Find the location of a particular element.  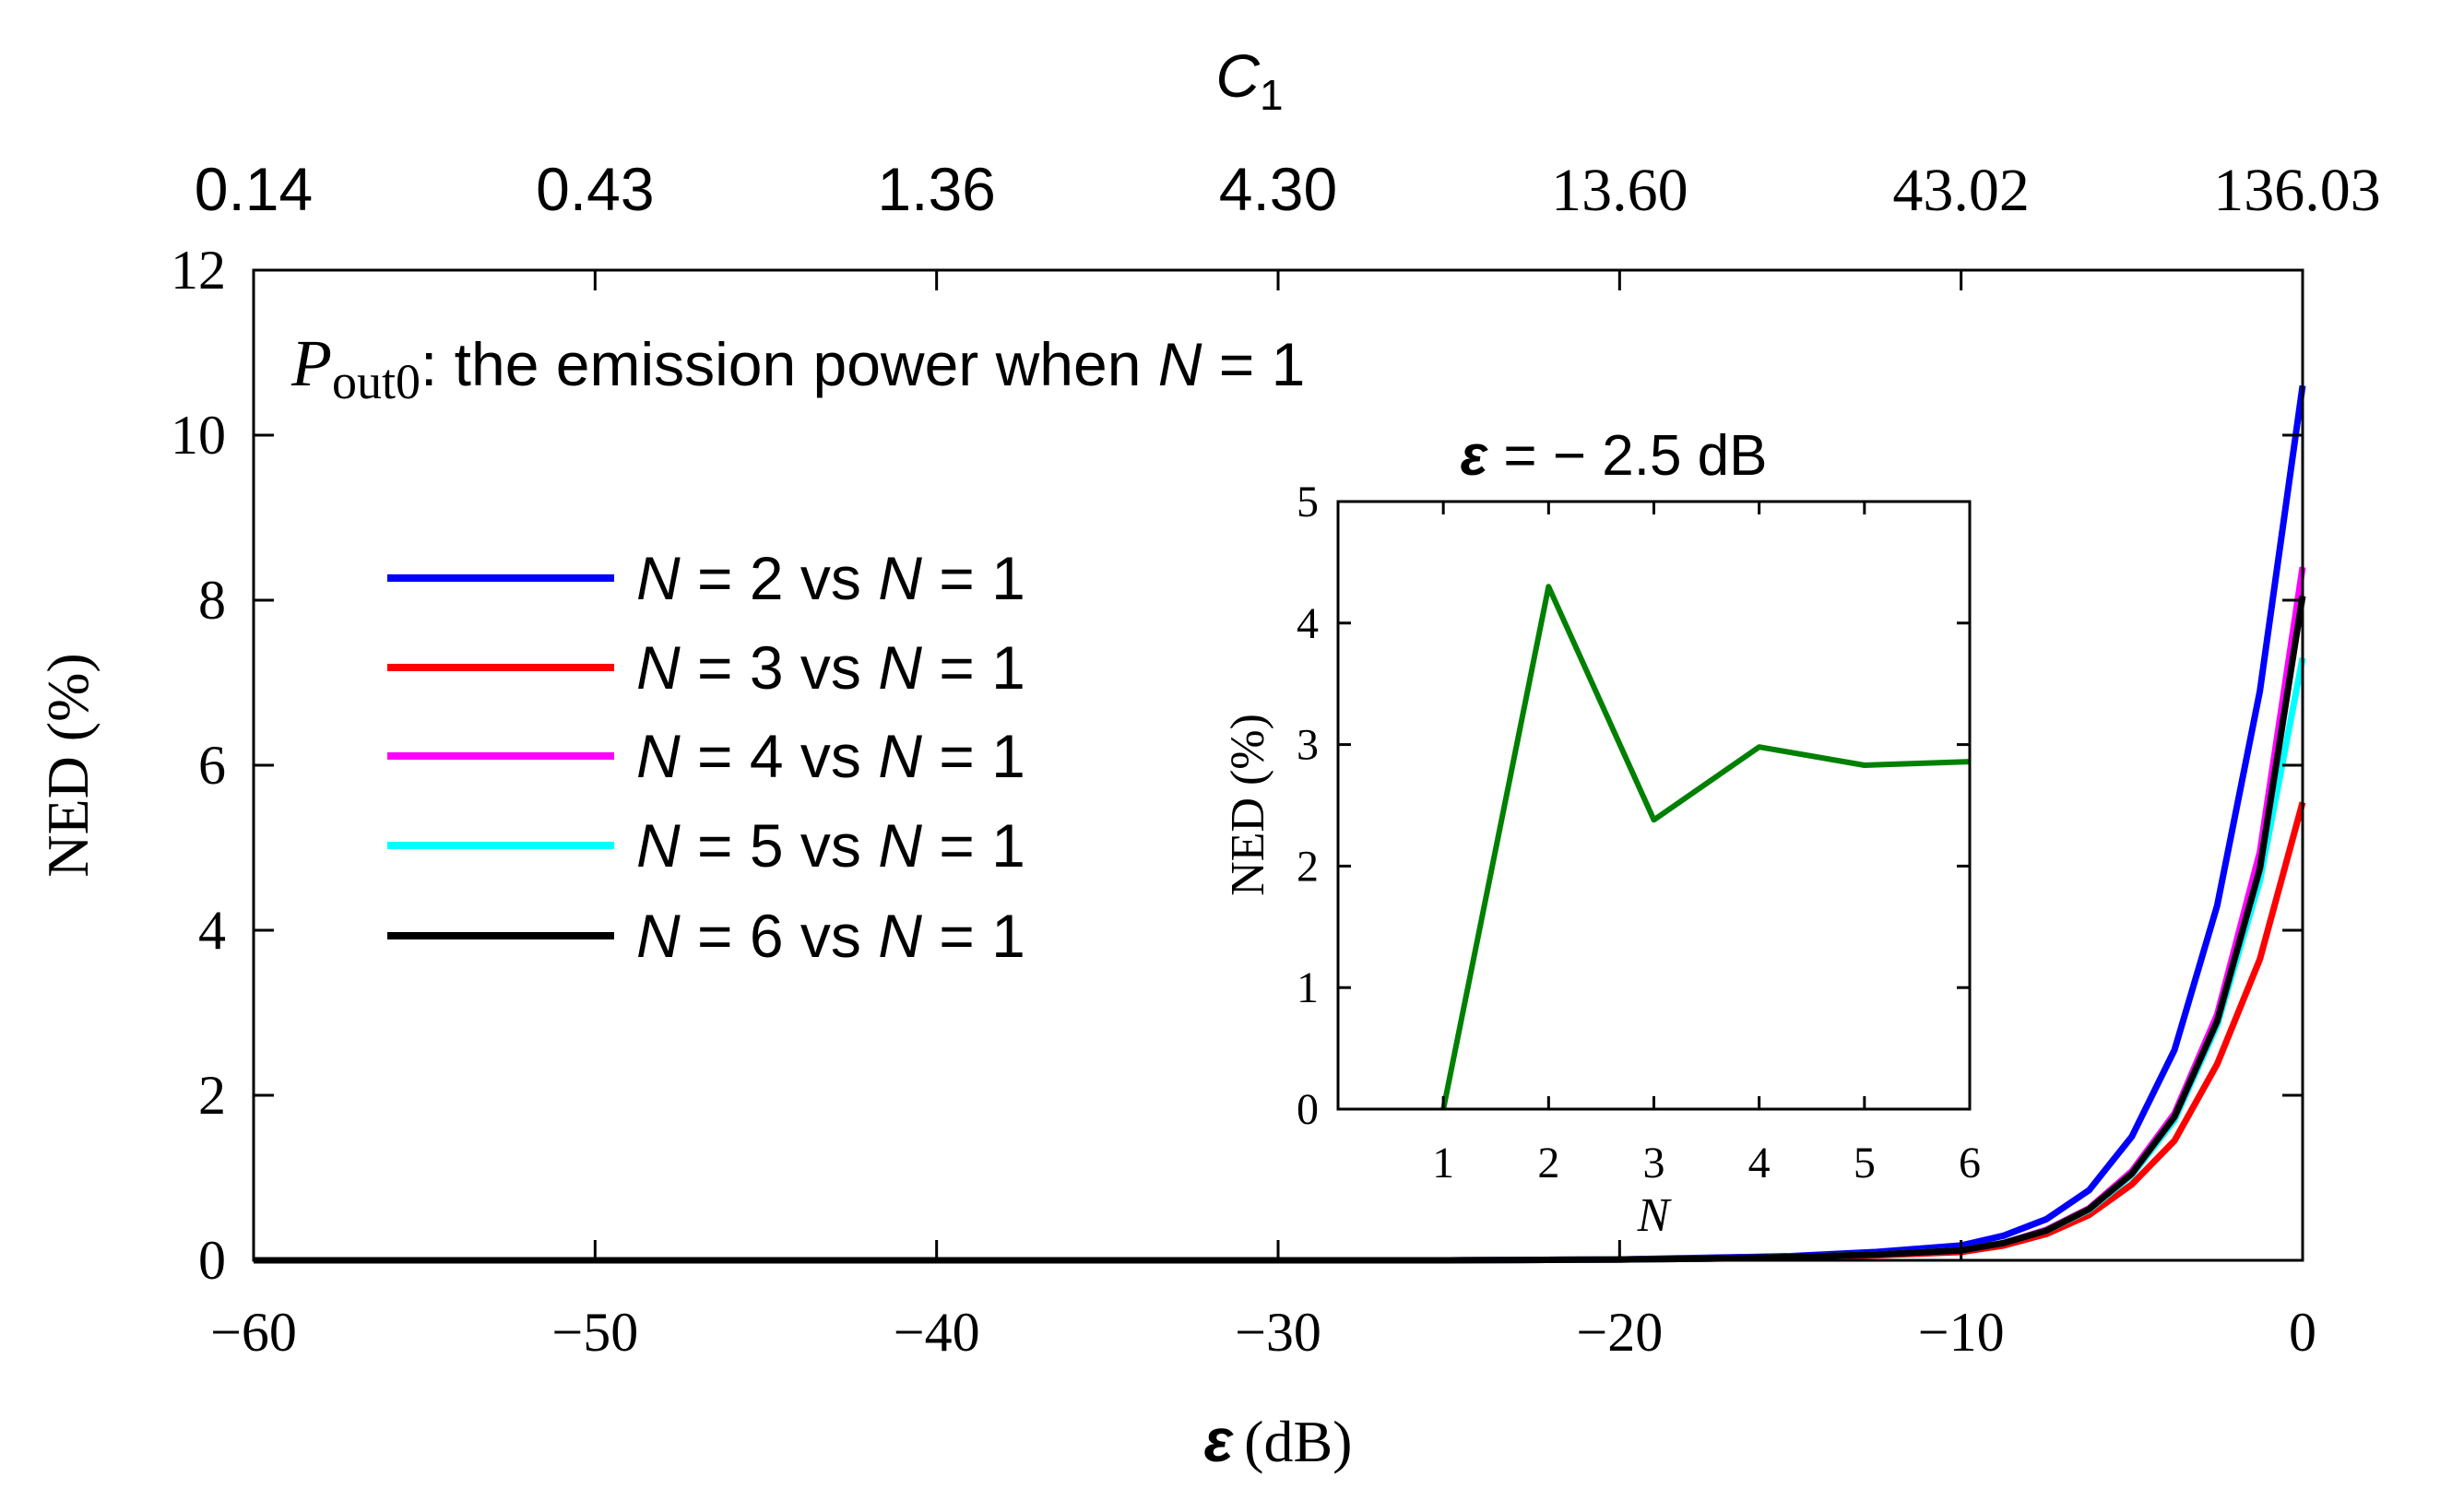

inset-background is located at coordinates (1654, 805).